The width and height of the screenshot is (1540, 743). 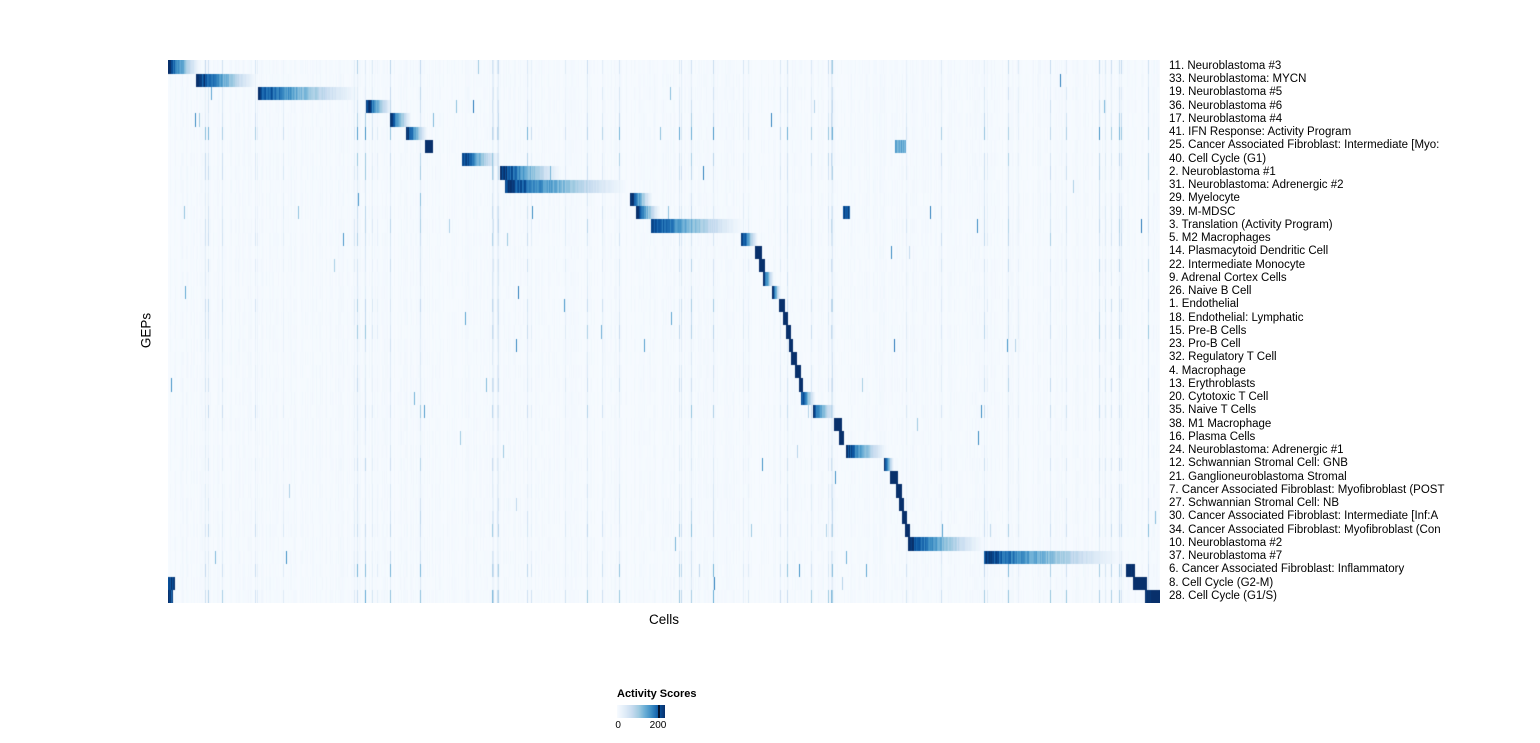 I want to click on row-label: 19. Neuroblastoma #5, so click(x=1226, y=92).